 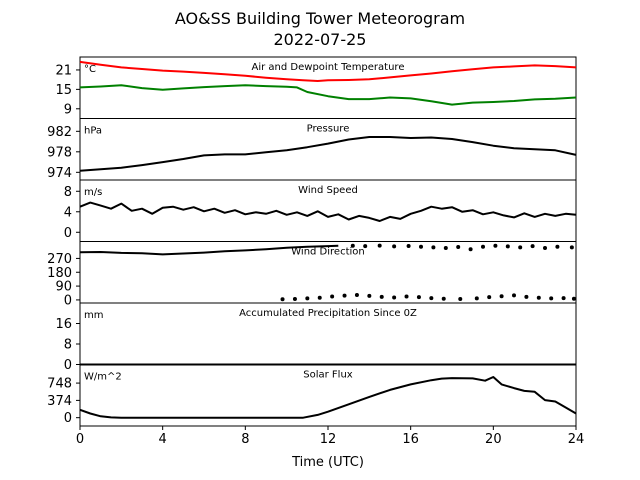 What do you see at coordinates (59, 384) in the screenshot?
I see `y-tick-label: 748` at bounding box center [59, 384].